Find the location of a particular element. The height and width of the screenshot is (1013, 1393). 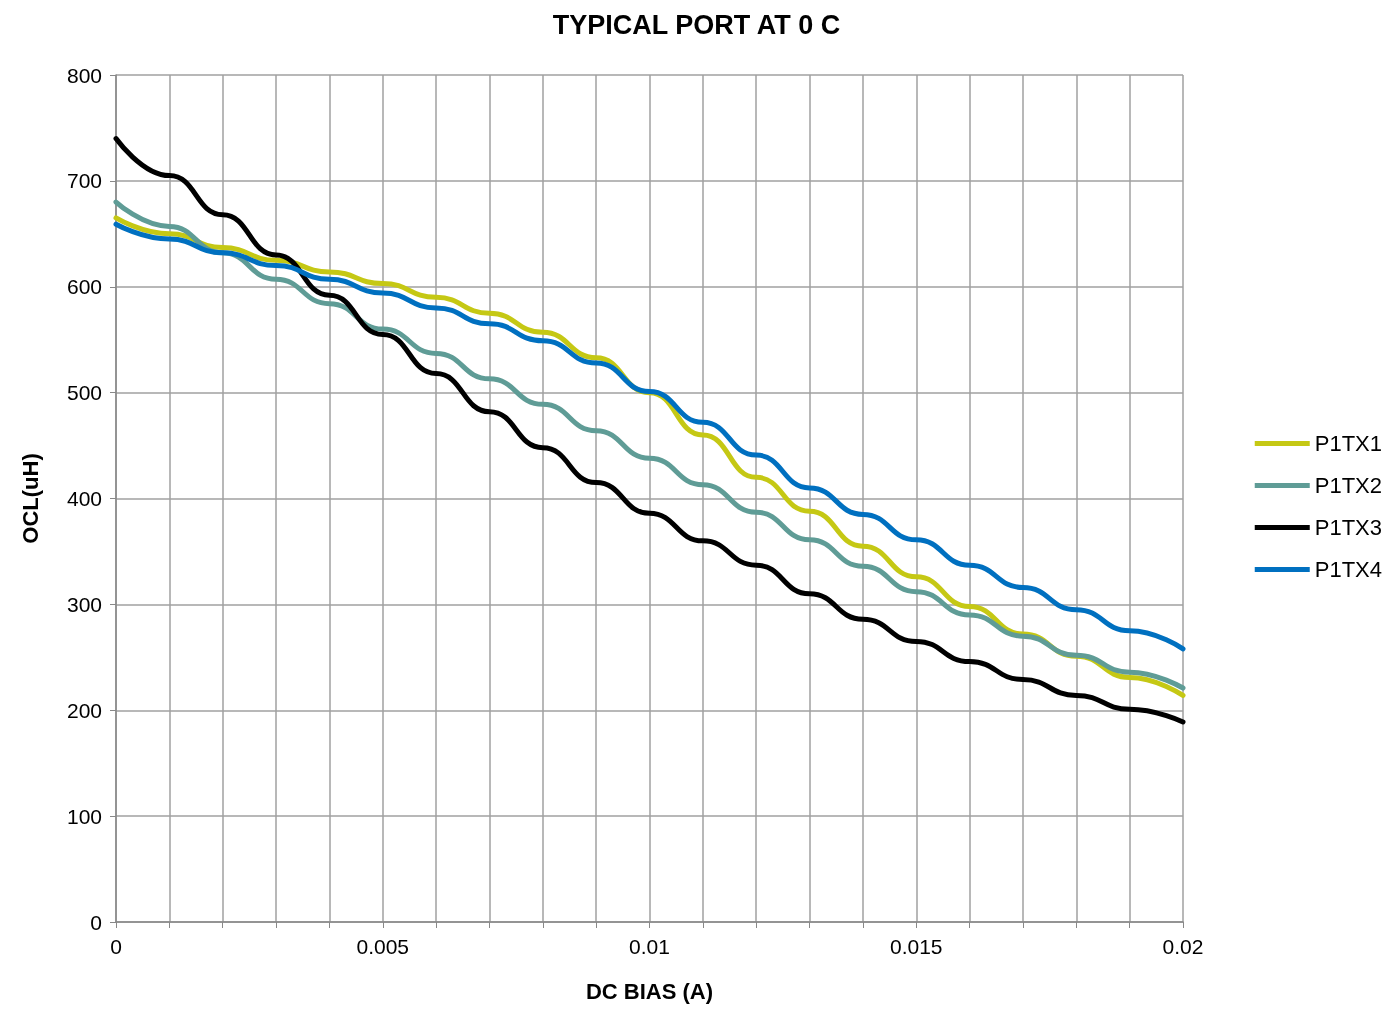

y-tick-label: 400 is located at coordinates (84, 498).